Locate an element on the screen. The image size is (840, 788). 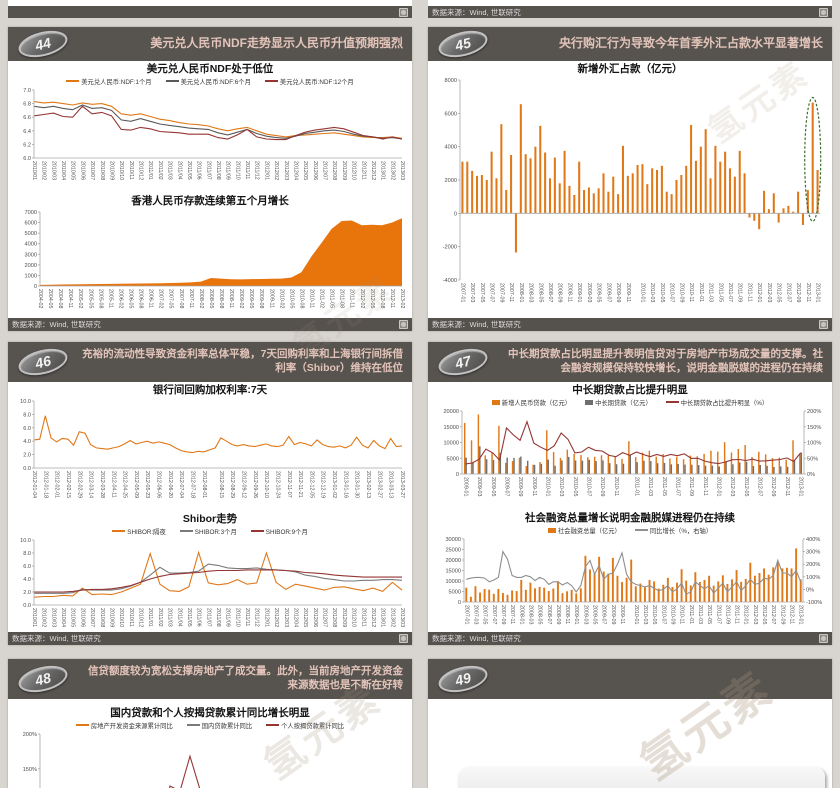
svg-text: 2012-05 is located at coordinates (779, 292).